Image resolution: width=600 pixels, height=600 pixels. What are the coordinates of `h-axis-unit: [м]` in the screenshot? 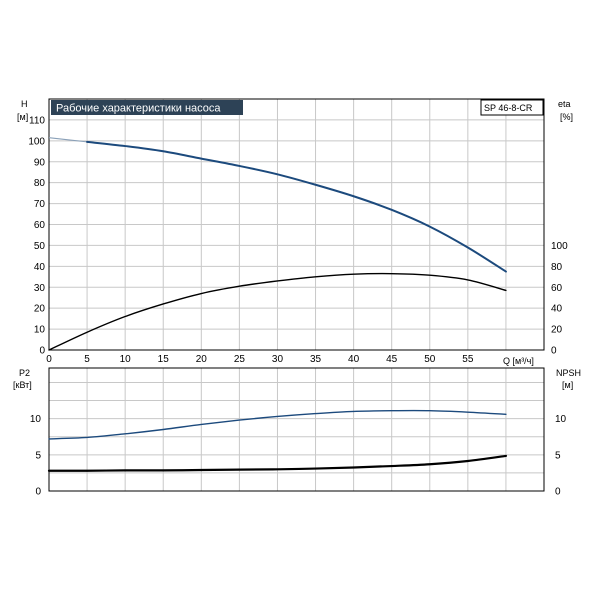 It's located at (22, 117).